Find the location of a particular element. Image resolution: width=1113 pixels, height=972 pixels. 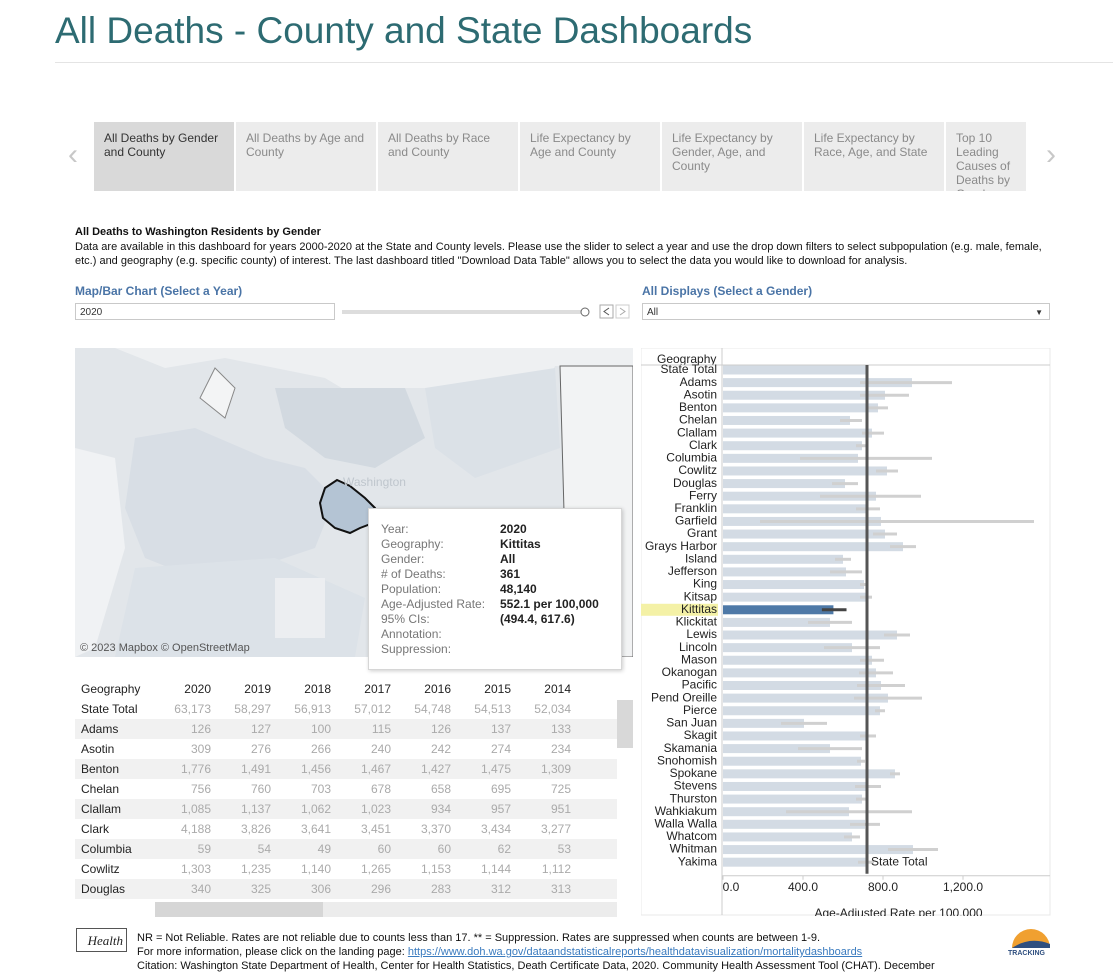

column-header: 2014 is located at coordinates (557, 689).